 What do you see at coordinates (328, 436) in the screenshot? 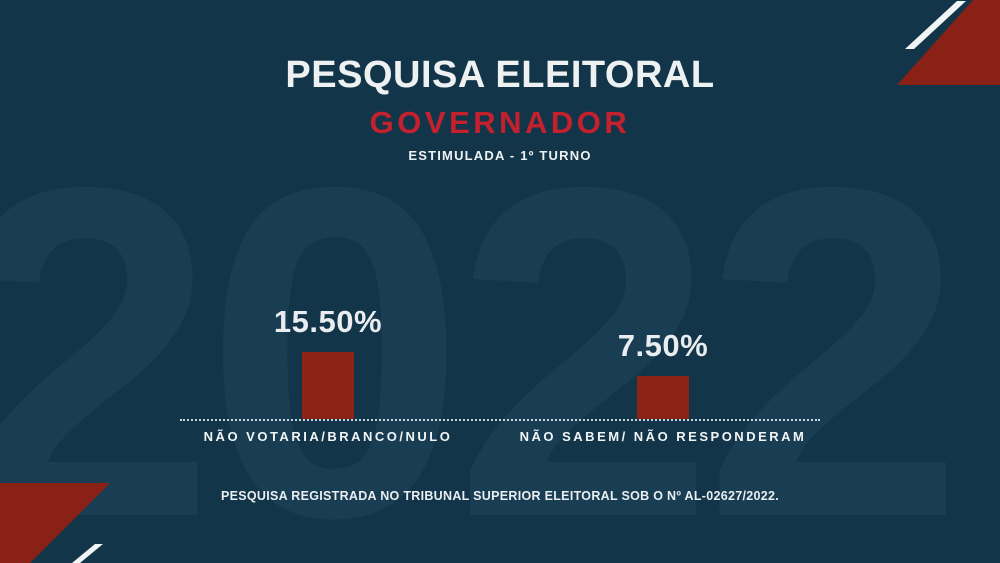
I see `category-label-nao-votaria: NÃO VOTARIA/BRANCO/NULO` at bounding box center [328, 436].